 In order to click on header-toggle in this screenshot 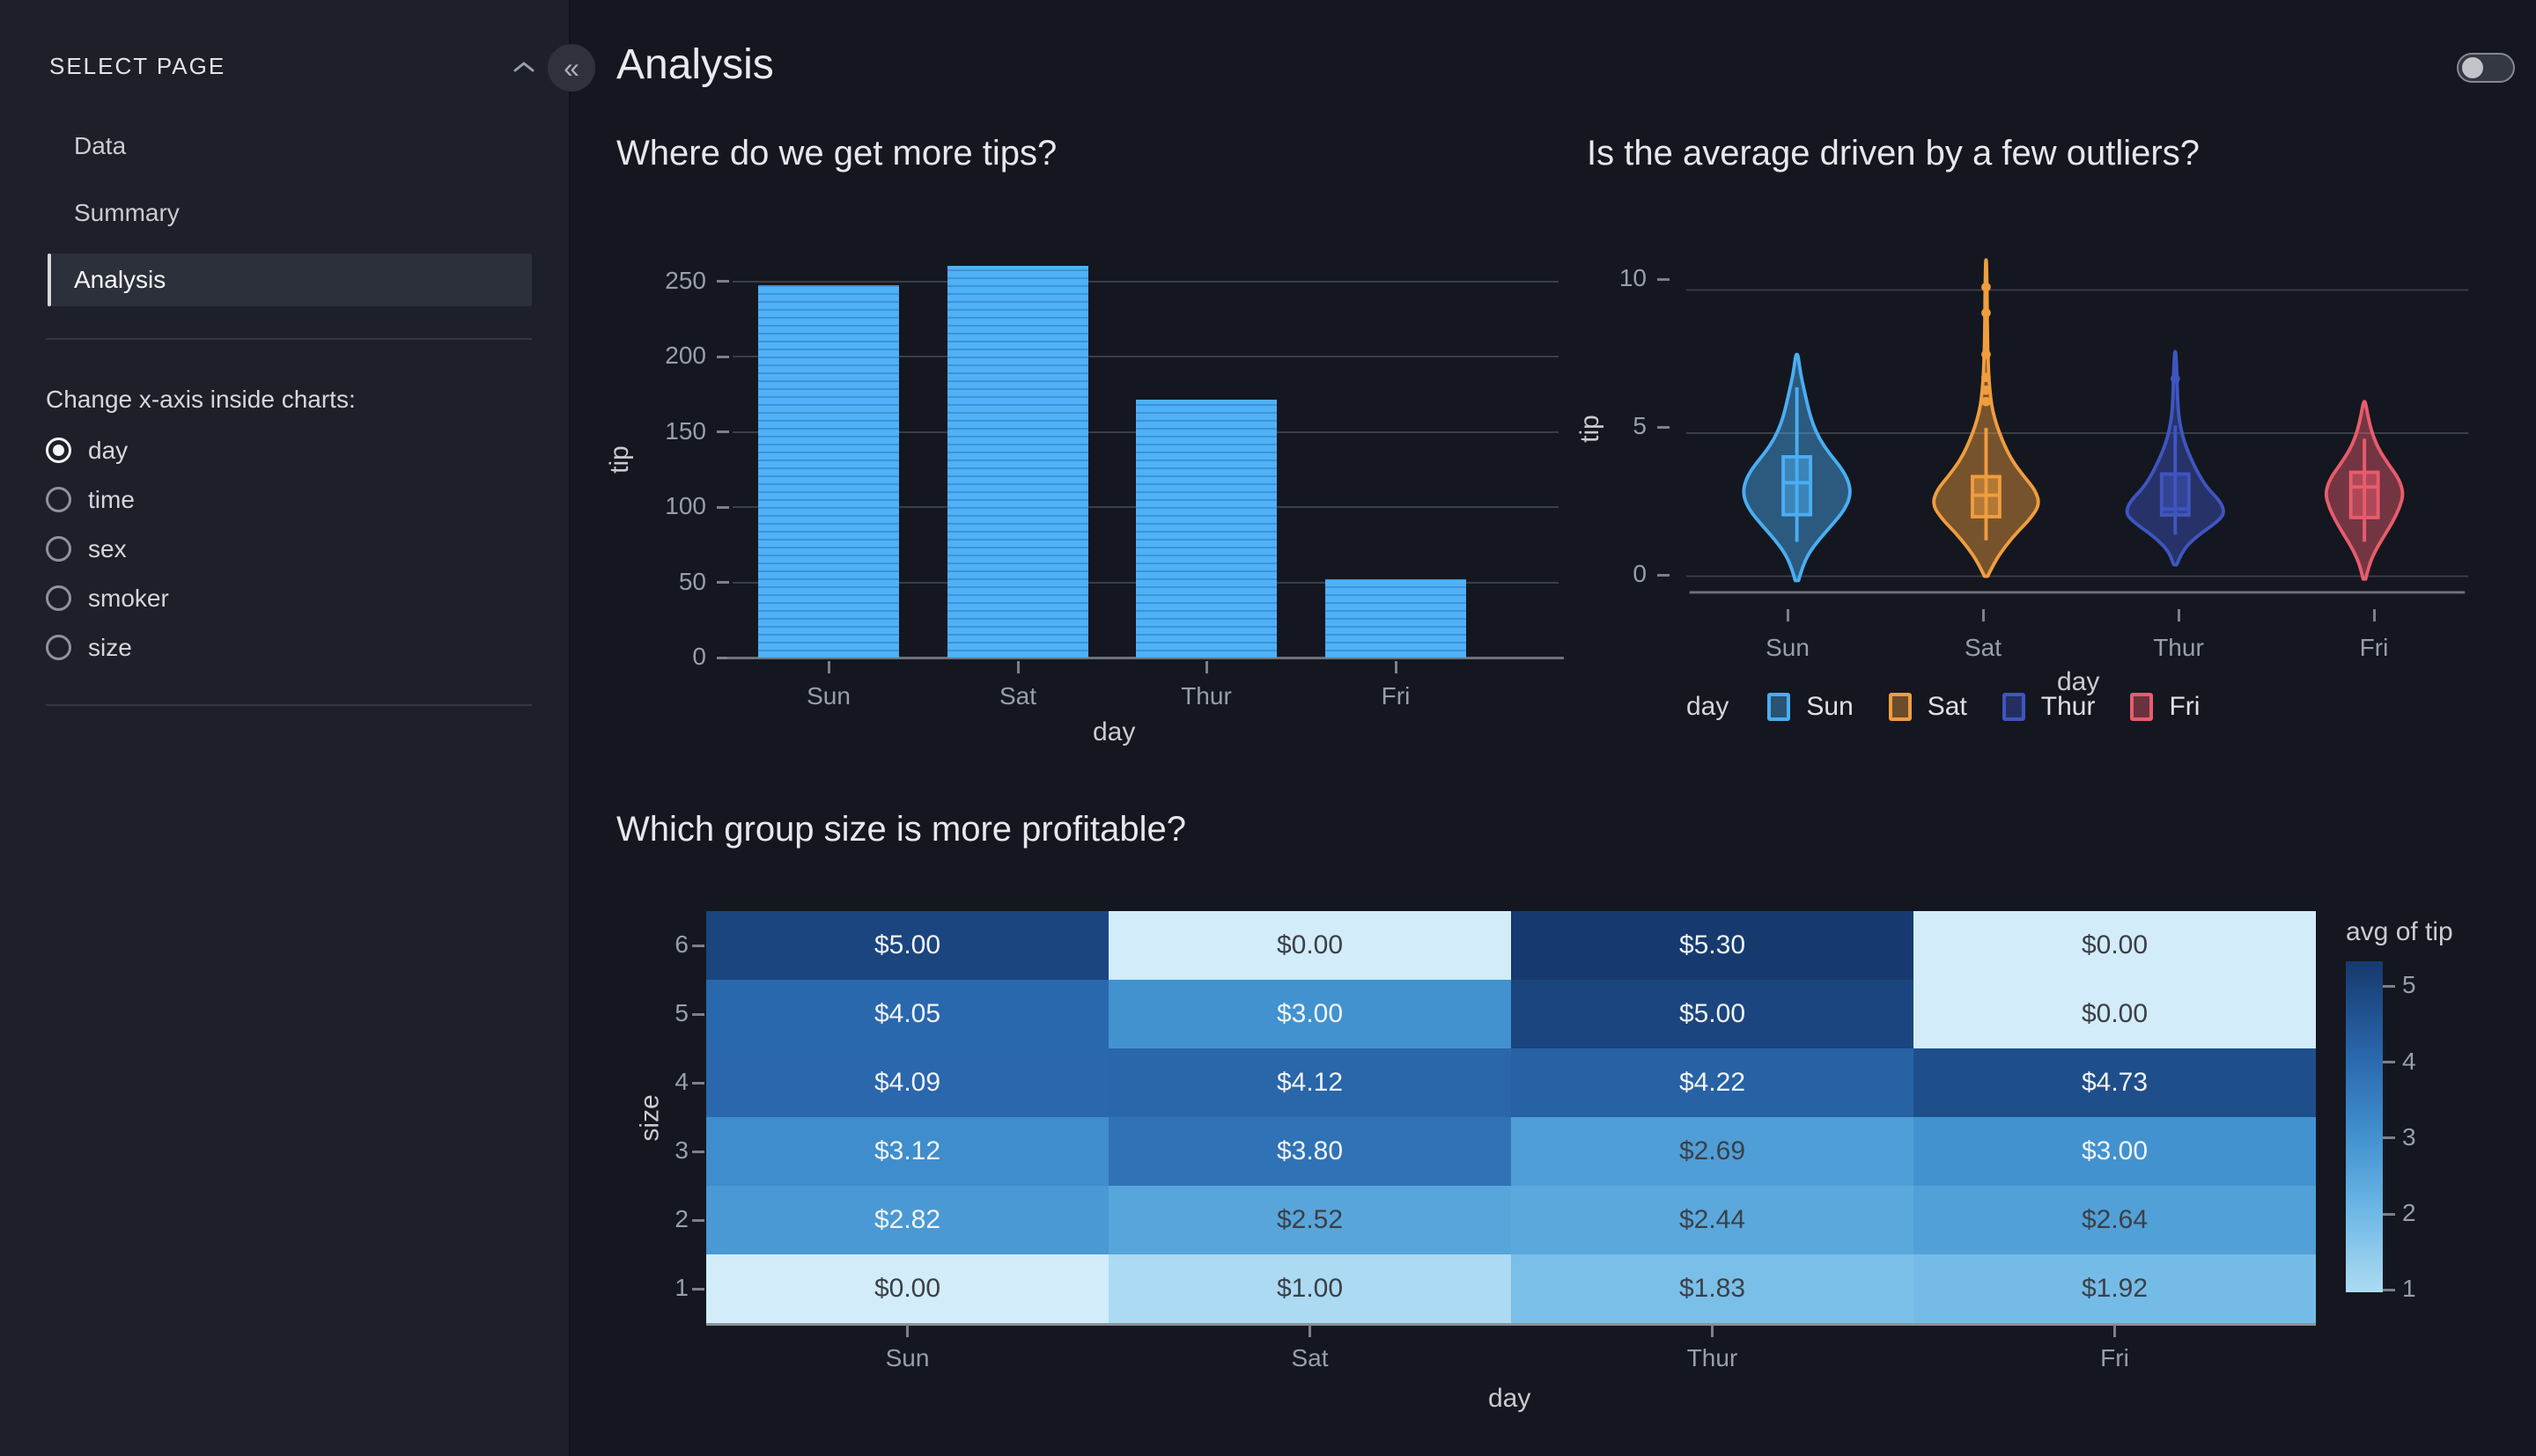, I will do `click(2486, 68)`.